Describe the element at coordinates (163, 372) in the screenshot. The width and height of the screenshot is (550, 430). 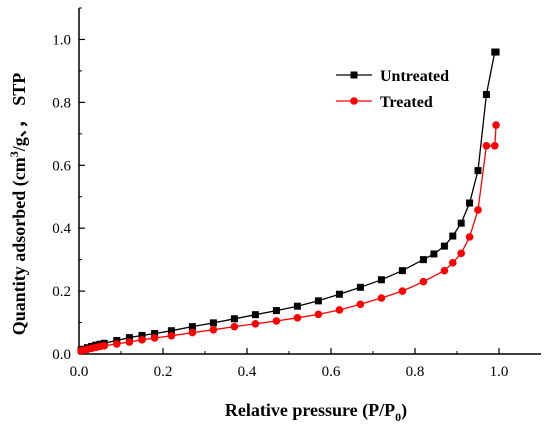
I see `x-tick-label: 0.2` at that location.